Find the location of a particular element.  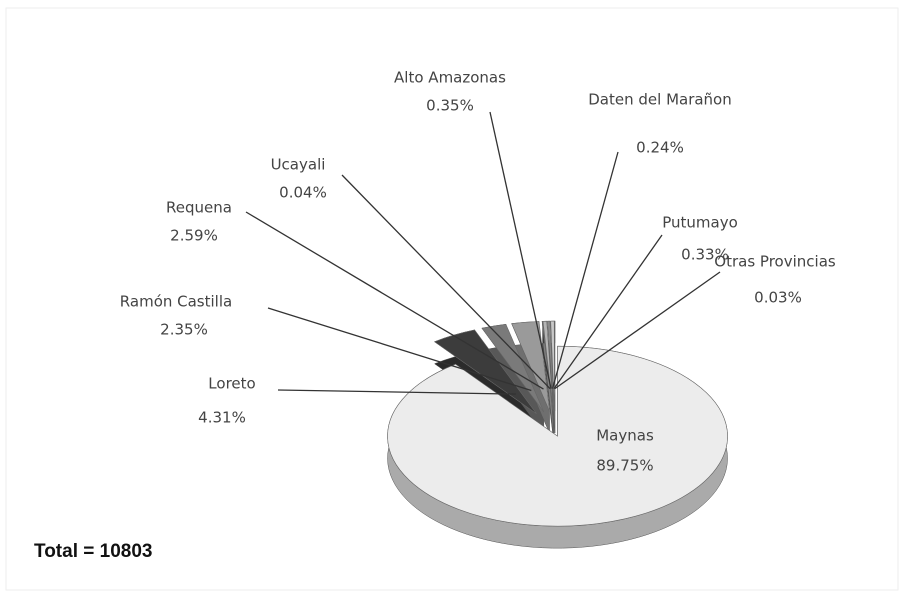

value-label: 0.24% is located at coordinates (660, 148).